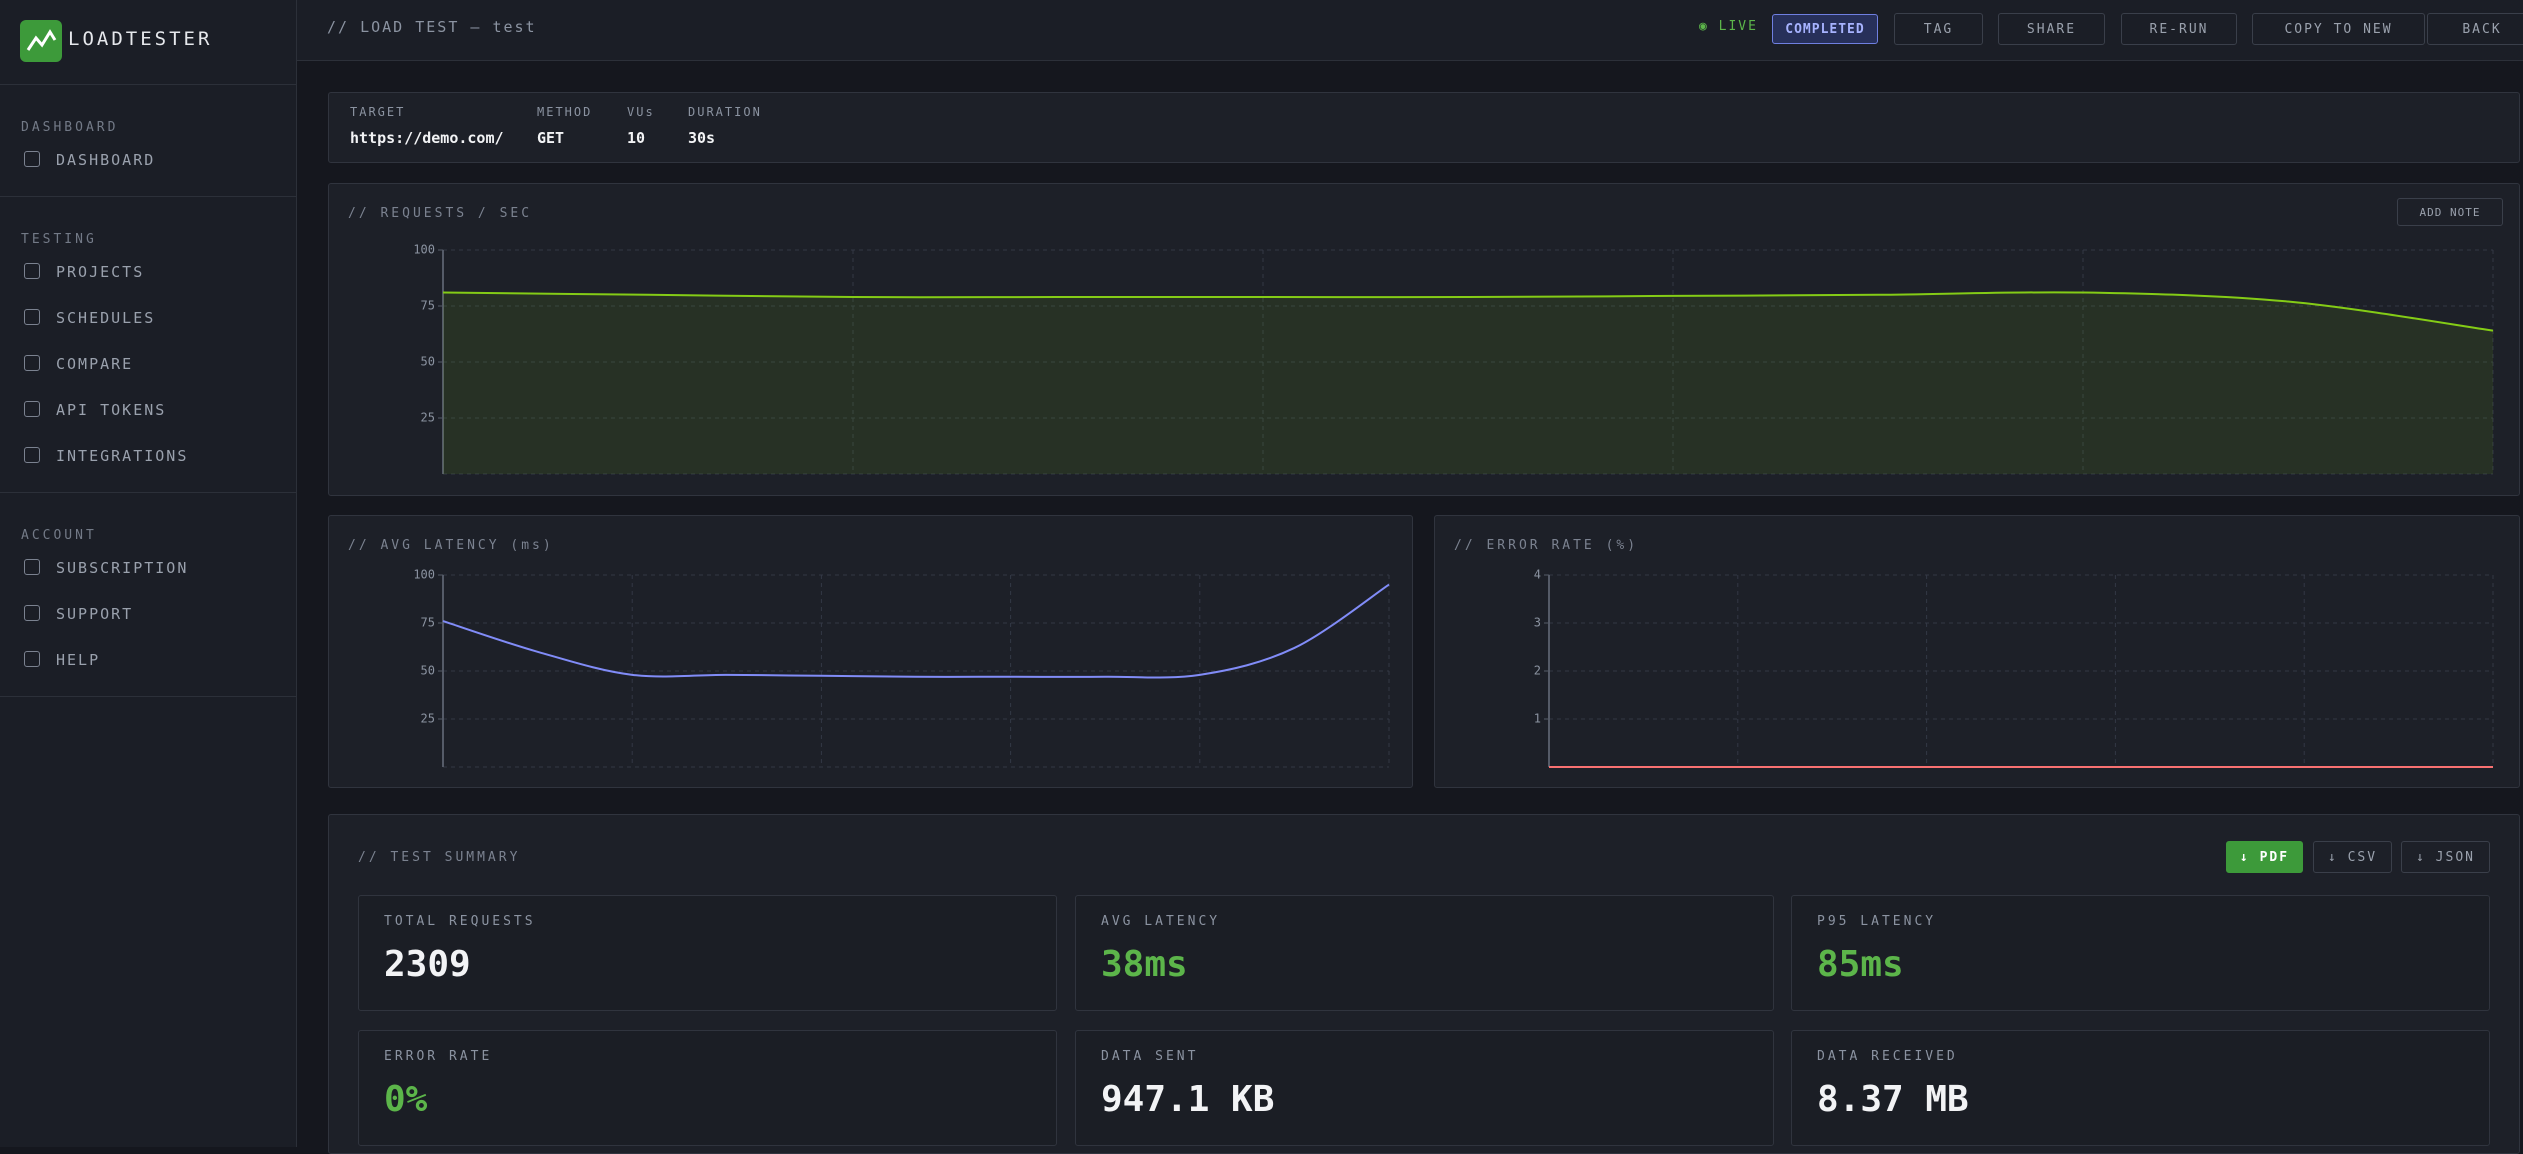 The image size is (2523, 1154). I want to click on summary-title: // TEST SUMMARY, so click(439, 857).